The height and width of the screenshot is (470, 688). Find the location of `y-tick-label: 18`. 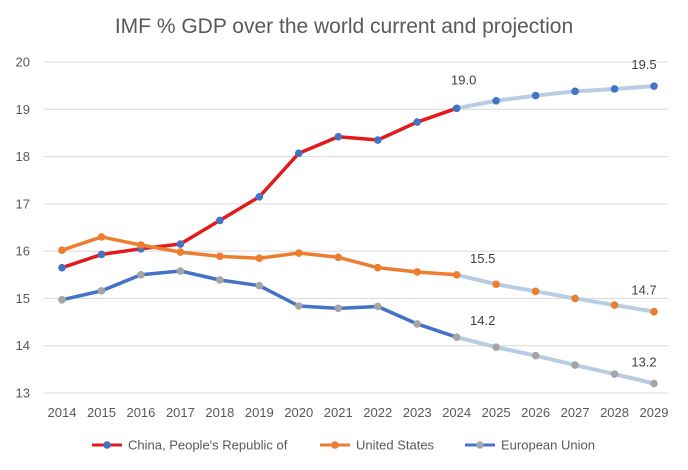

y-tick-label: 18 is located at coordinates (23, 156).